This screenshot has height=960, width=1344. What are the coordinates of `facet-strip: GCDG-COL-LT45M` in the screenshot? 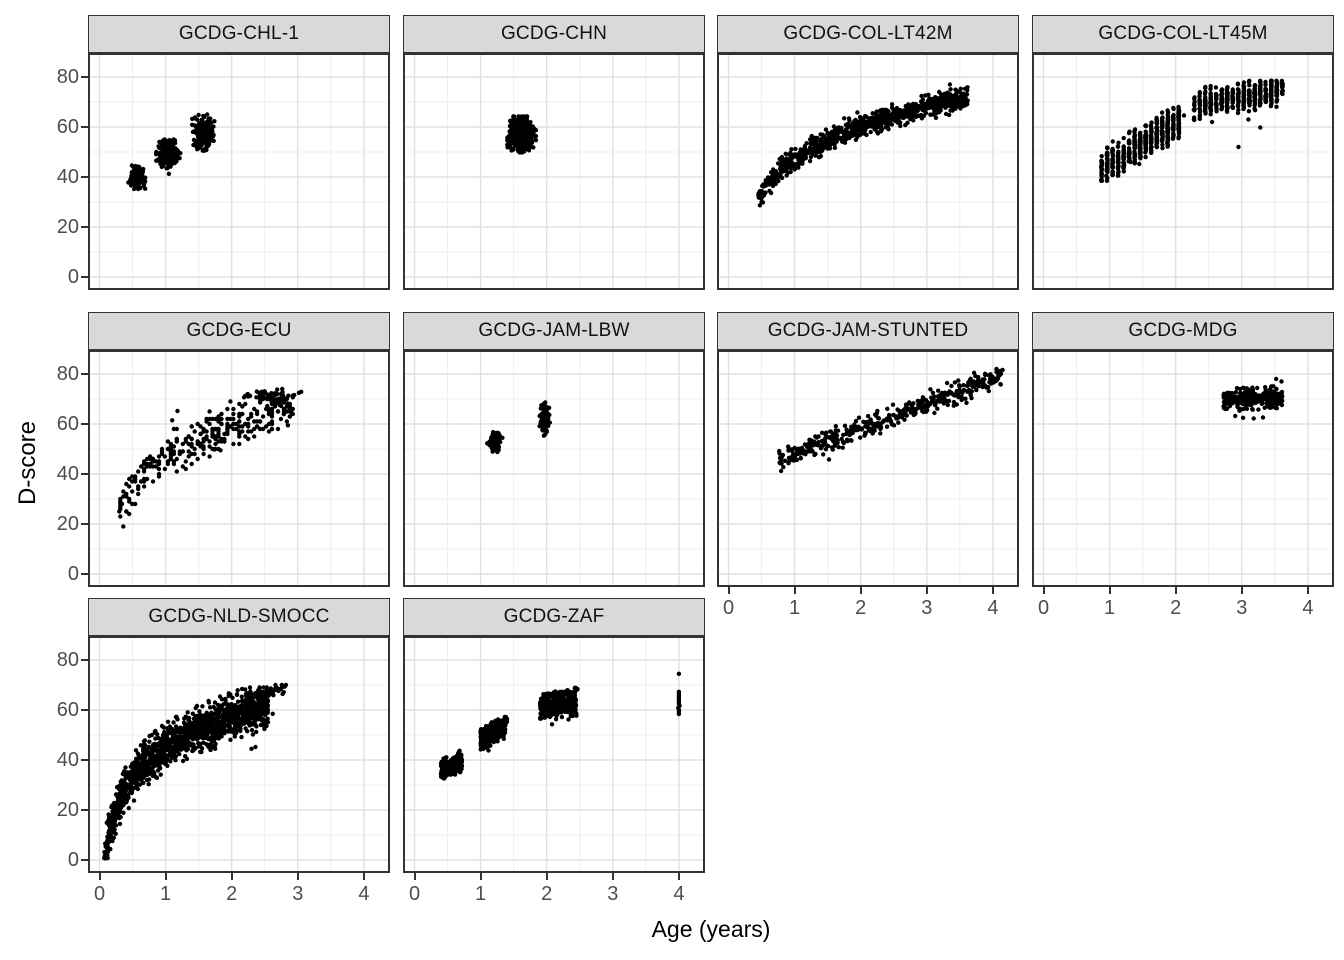 It's located at (1183, 34).